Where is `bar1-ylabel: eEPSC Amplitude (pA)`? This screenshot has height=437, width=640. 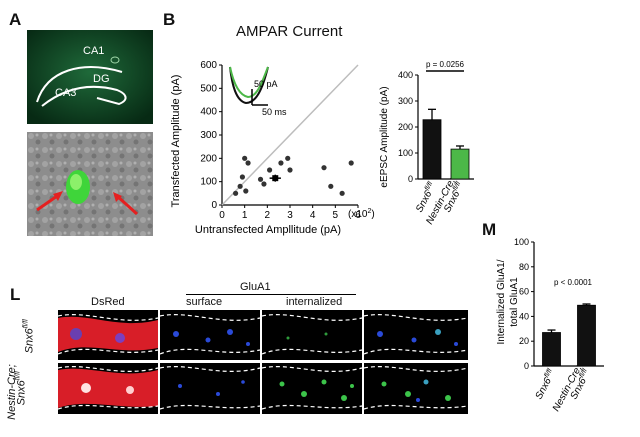
bar1-ylabel: eEPSC Amplitude (pA) is located at coordinates (384, 136).